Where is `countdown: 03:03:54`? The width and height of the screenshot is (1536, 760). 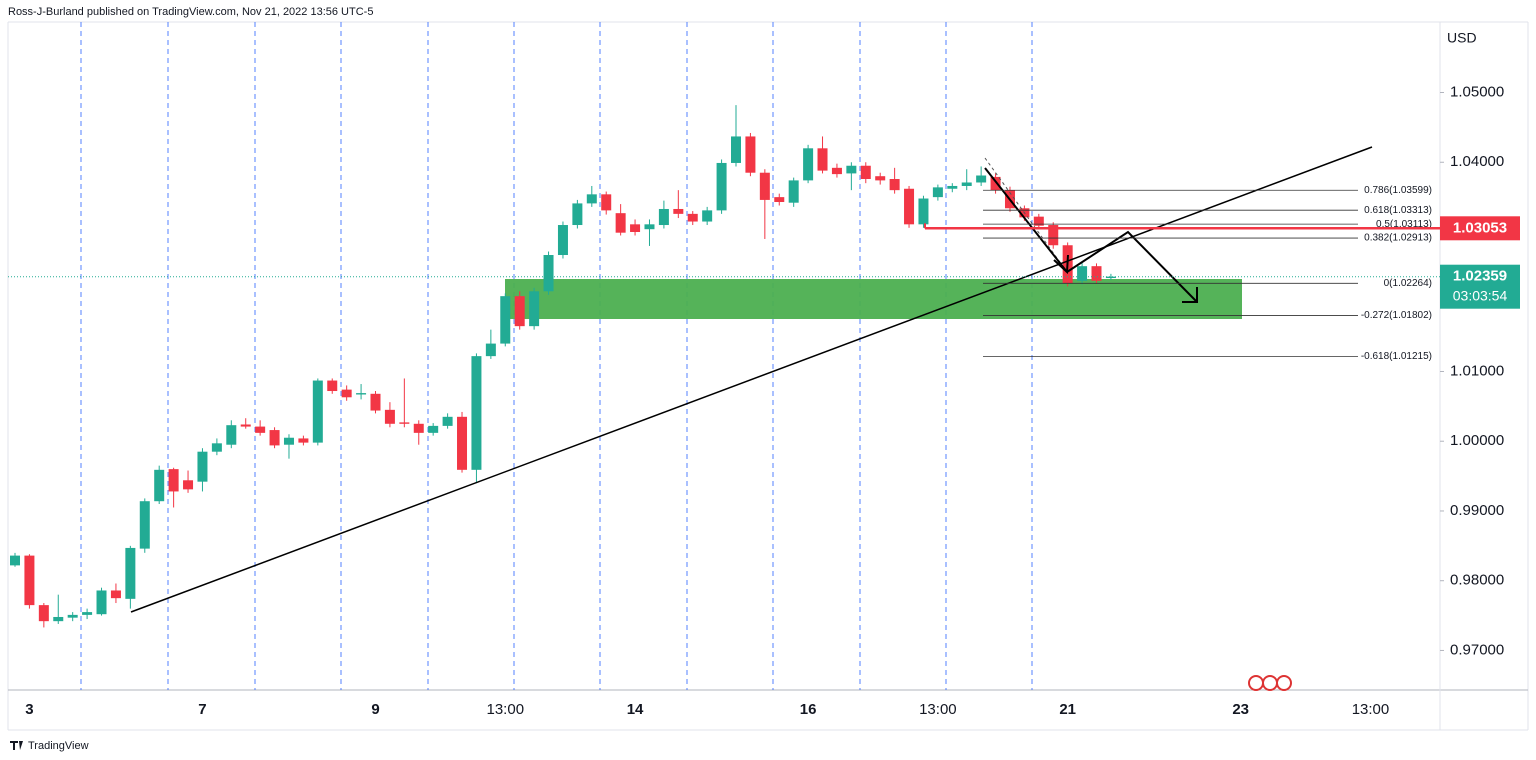 countdown: 03:03:54 is located at coordinates (1480, 295).